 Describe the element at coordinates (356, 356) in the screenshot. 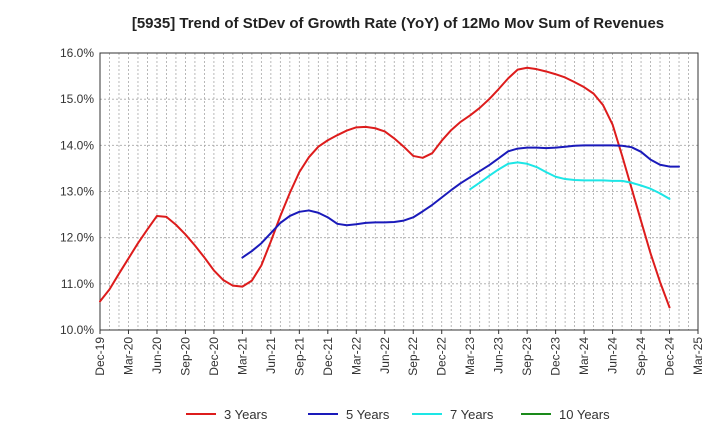

I see `x-tick-label: Mar-22` at that location.